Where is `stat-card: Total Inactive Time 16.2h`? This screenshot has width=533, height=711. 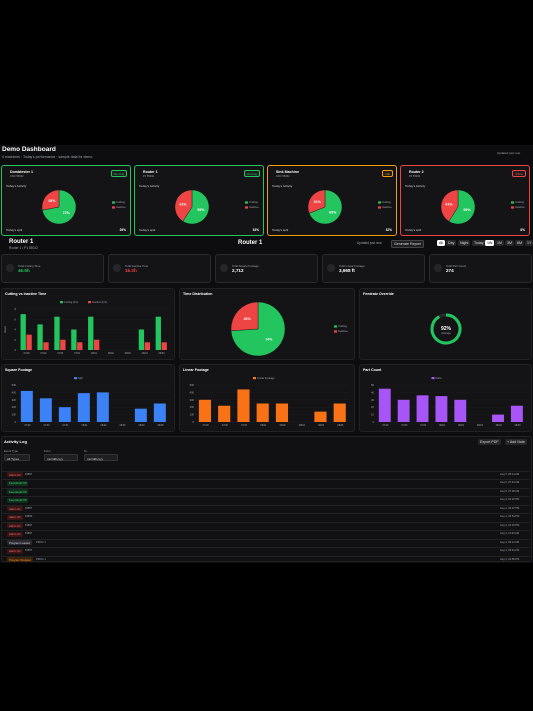
stat-card: Total Inactive Time 16.2h is located at coordinates (159, 268).